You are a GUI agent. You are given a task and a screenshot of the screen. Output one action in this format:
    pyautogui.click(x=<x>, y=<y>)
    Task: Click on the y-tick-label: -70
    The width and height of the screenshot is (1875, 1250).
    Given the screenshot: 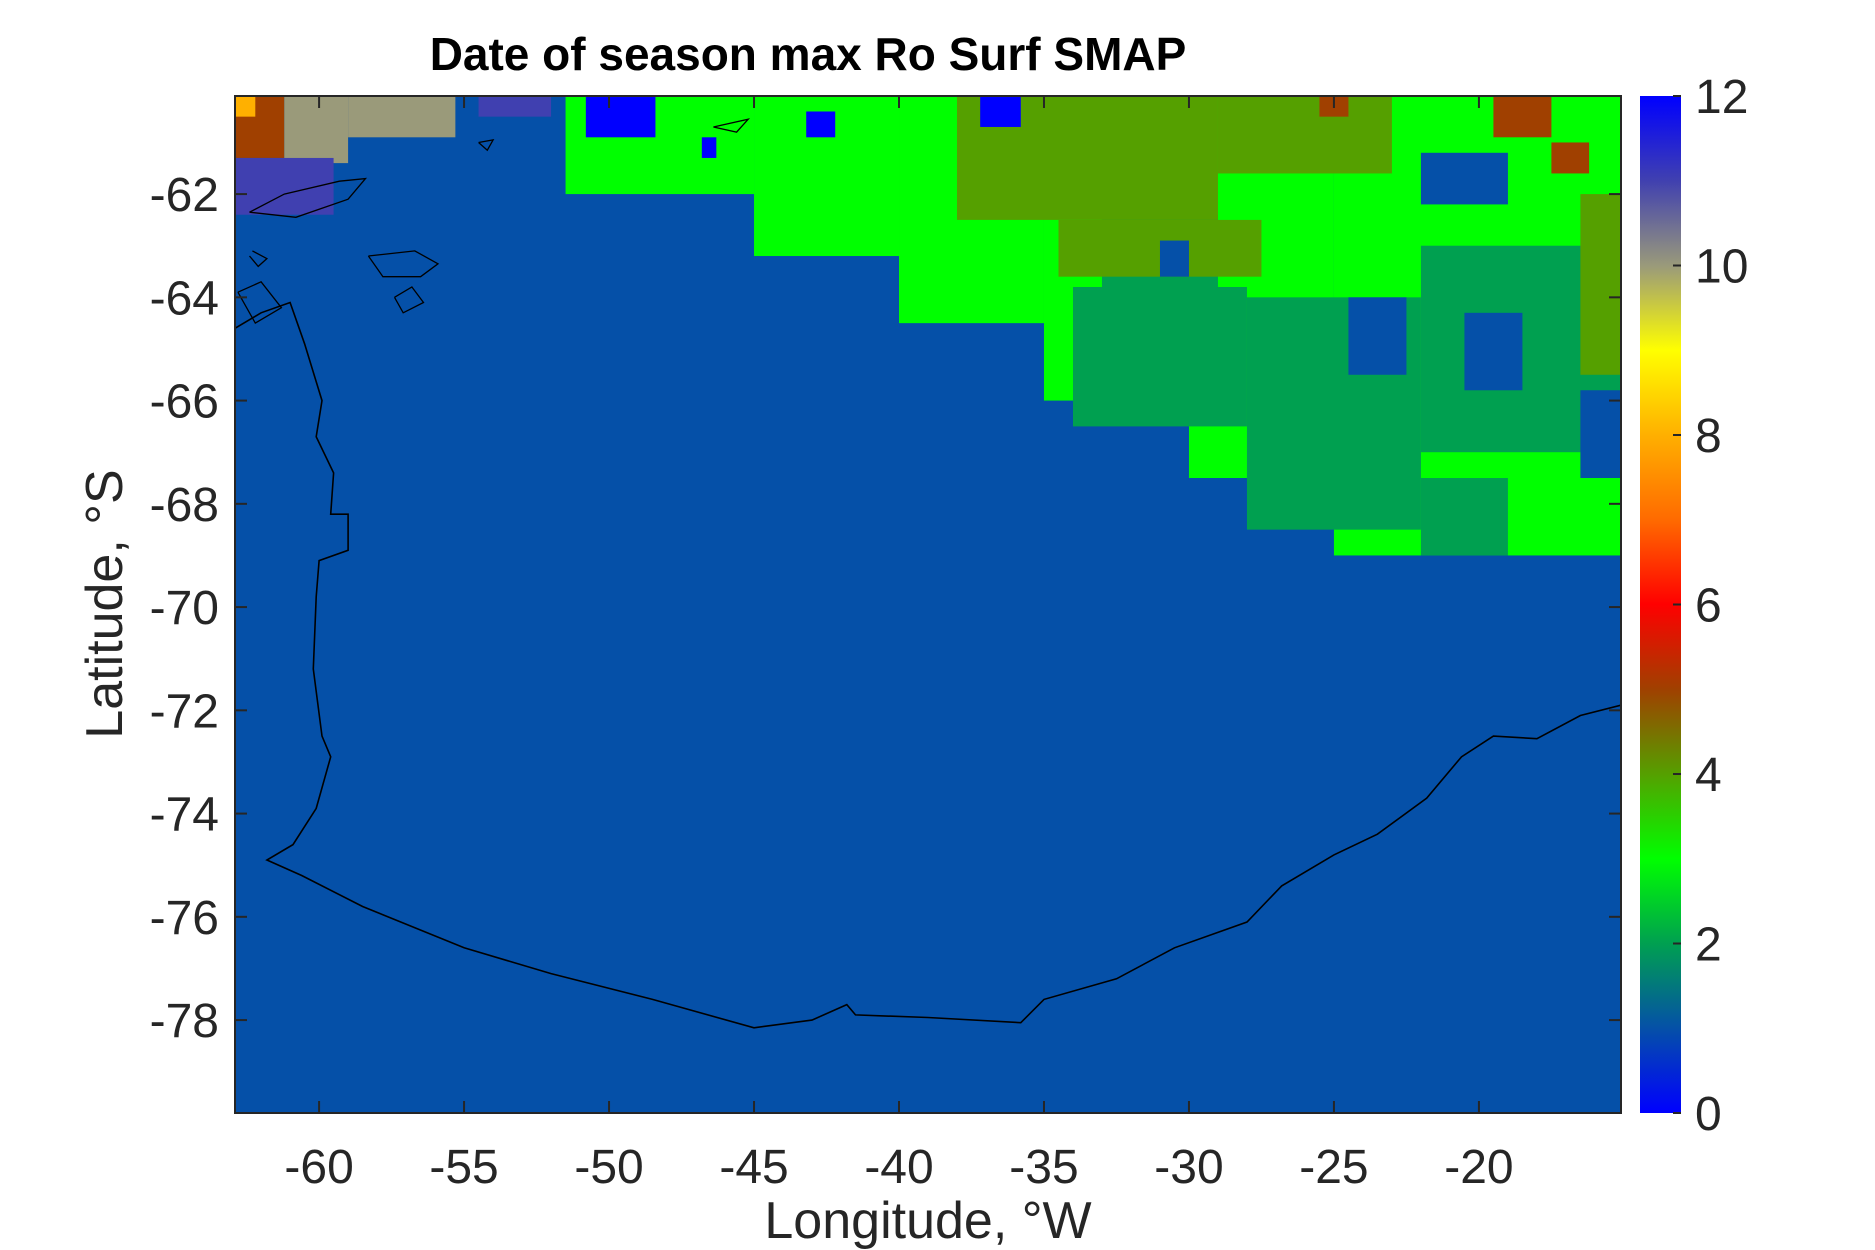 What is the action you would take?
    pyautogui.click(x=184, y=608)
    